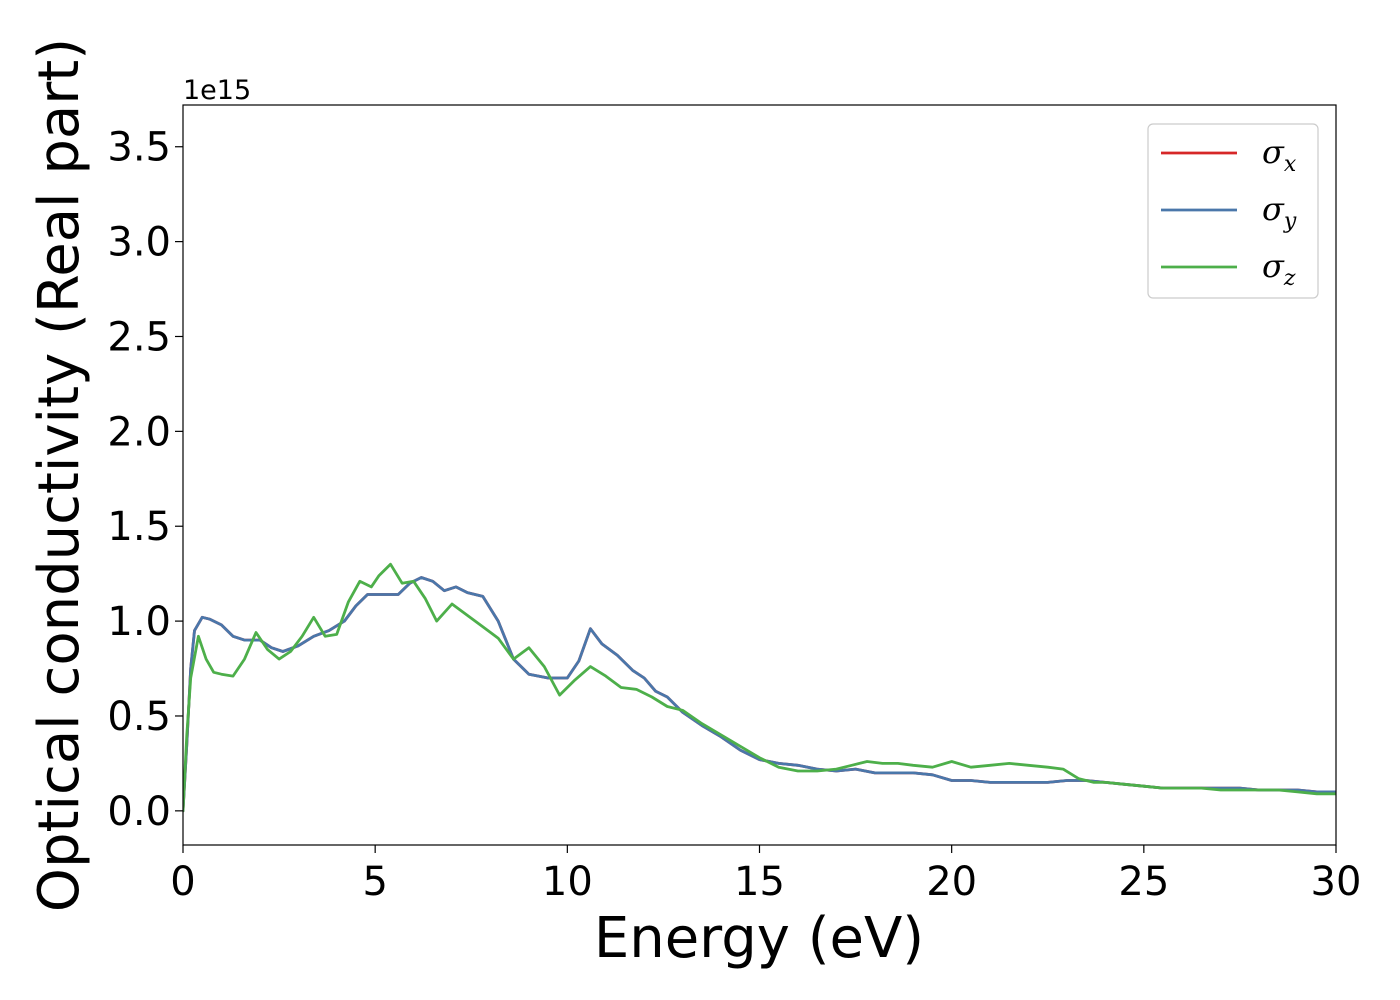  What do you see at coordinates (145, 480) in the screenshot?
I see `y-axis-ticks: 0.0 0.5 1.0 1.5 2.0 2.5 3.0 3.5` at bounding box center [145, 480].